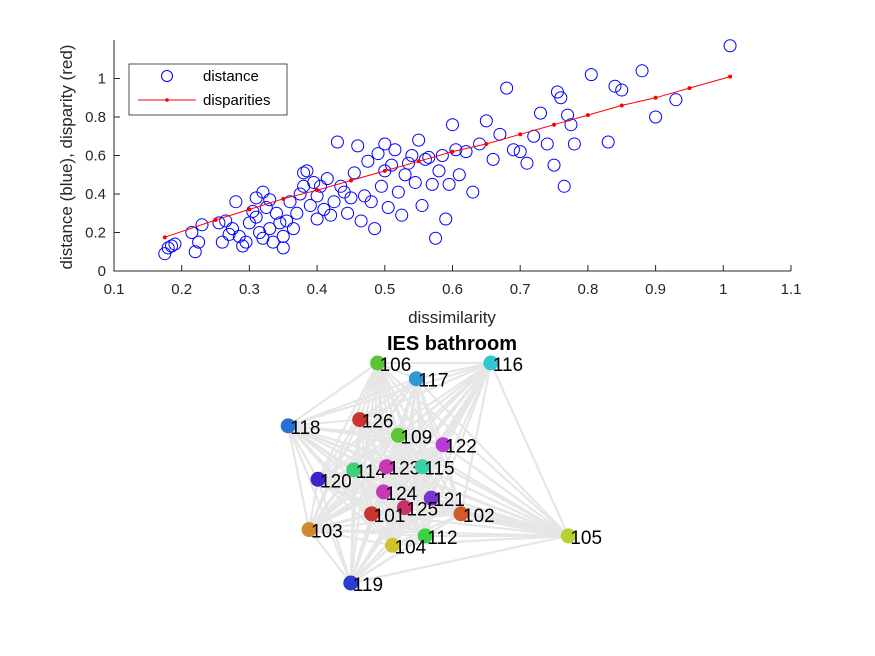  I want to click on y-tick-label: 0, so click(102, 271).